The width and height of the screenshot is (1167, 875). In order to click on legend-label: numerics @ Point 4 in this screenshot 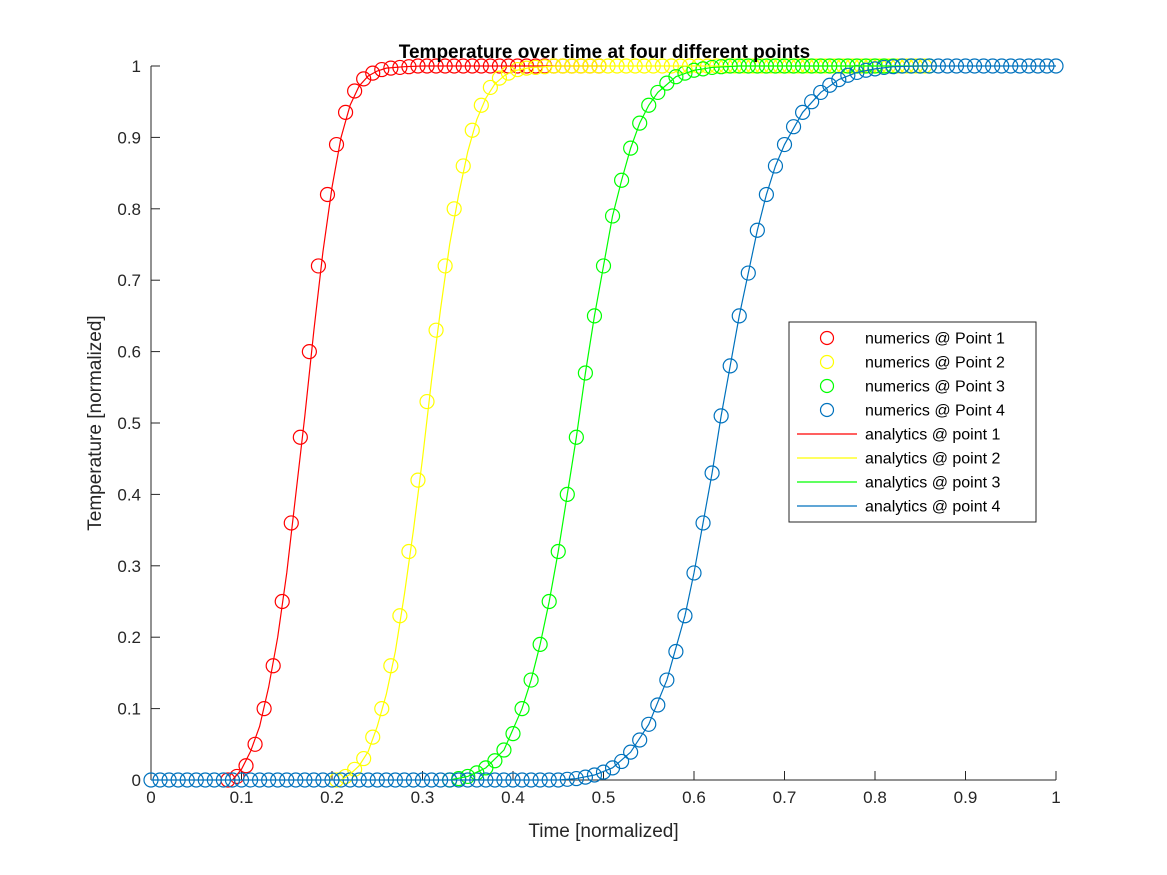, I will do `click(935, 411)`.